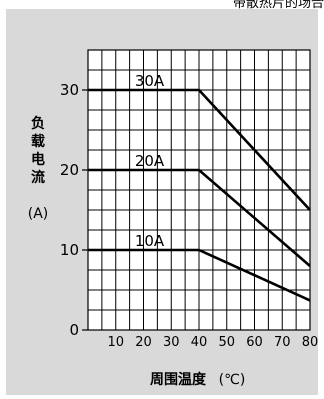  What do you see at coordinates (310, 342) in the screenshot?
I see `x-tick-label: 80` at bounding box center [310, 342].